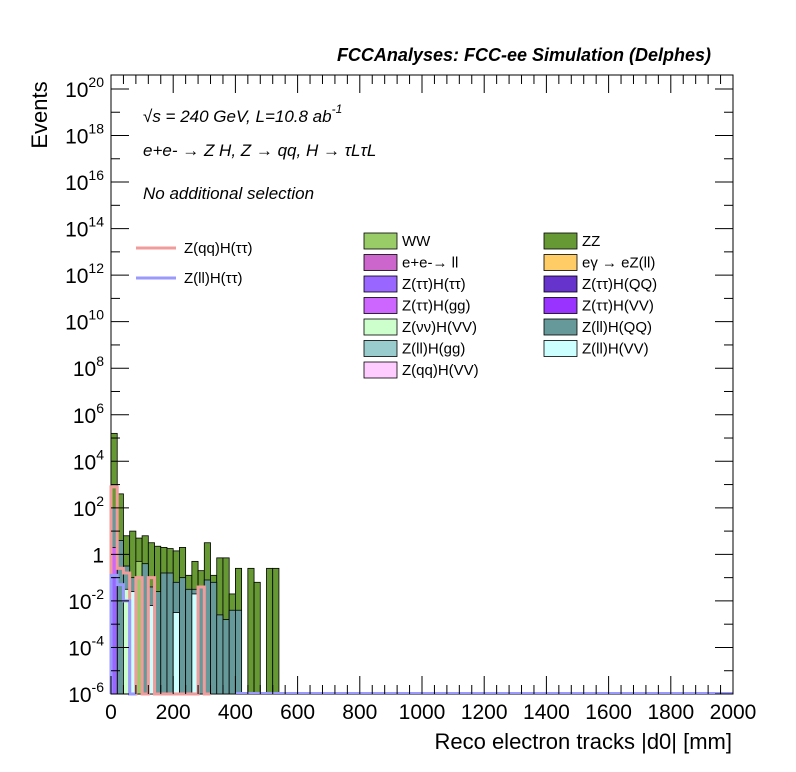 The width and height of the screenshot is (796, 772). What do you see at coordinates (608, 712) in the screenshot?
I see `x-tick-label-8: 1600` at bounding box center [608, 712].